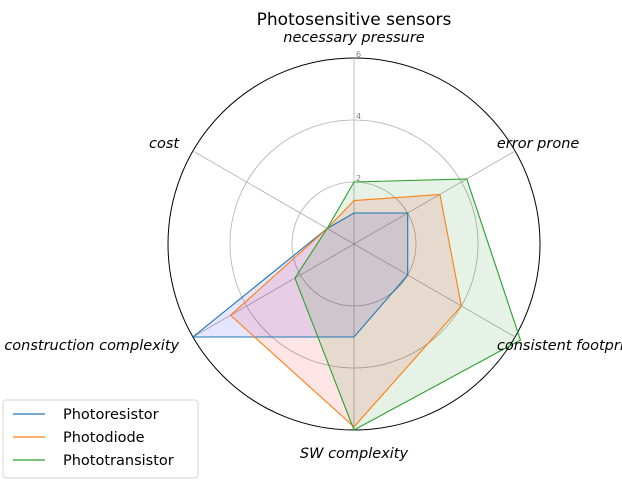 The height and width of the screenshot is (486, 622). What do you see at coordinates (91, 346) in the screenshot?
I see `axis-label: construction complexity` at bounding box center [91, 346].